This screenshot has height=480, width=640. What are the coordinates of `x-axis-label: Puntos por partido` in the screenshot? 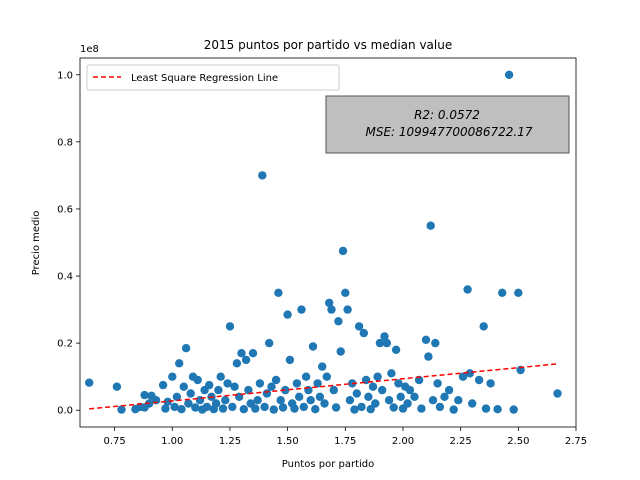 It's located at (328, 464).